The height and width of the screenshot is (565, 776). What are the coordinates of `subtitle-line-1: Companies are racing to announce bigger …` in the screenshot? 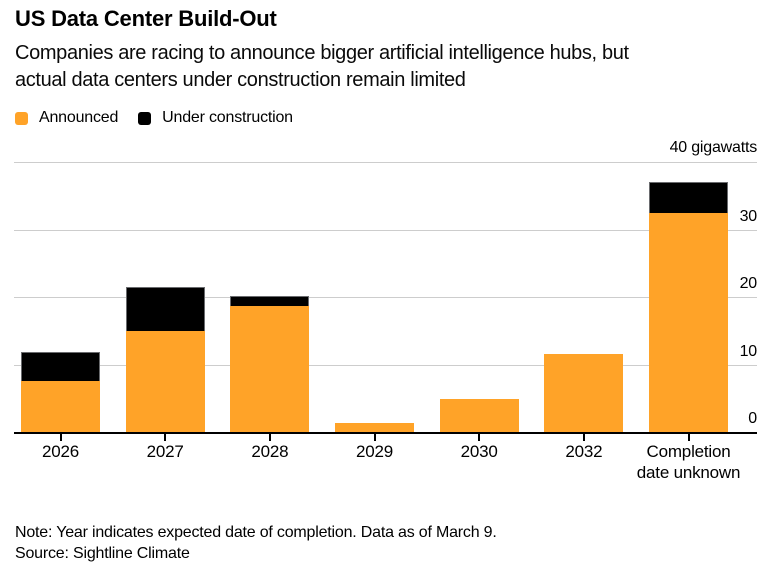 It's located at (322, 53).